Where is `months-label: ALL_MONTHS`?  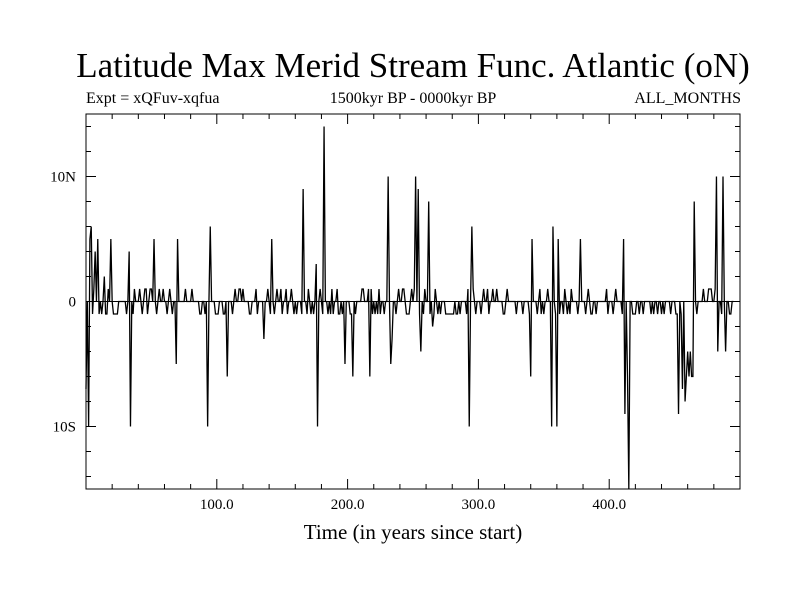 months-label: ALL_MONTHS is located at coordinates (687, 98).